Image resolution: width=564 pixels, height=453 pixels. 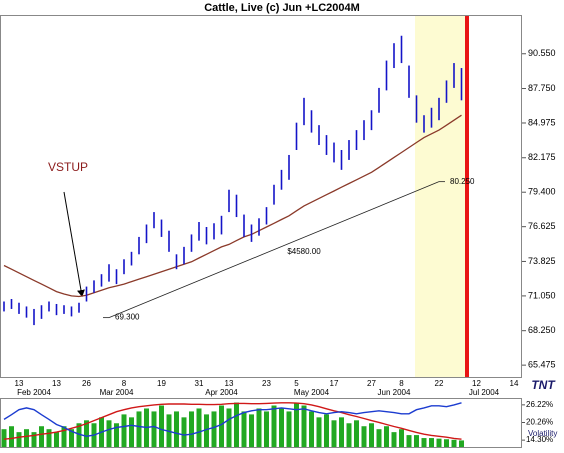 I want to click on x-tick-label: 26, so click(x=86, y=383).